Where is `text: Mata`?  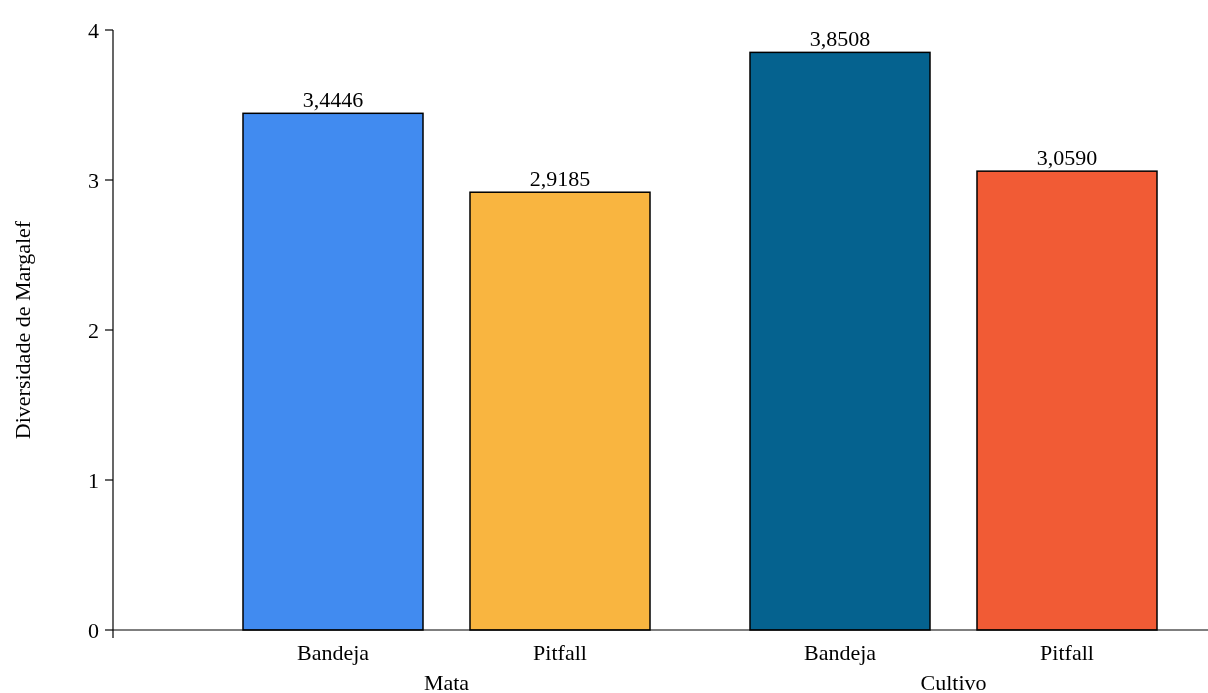 text: Mata is located at coordinates (446, 681).